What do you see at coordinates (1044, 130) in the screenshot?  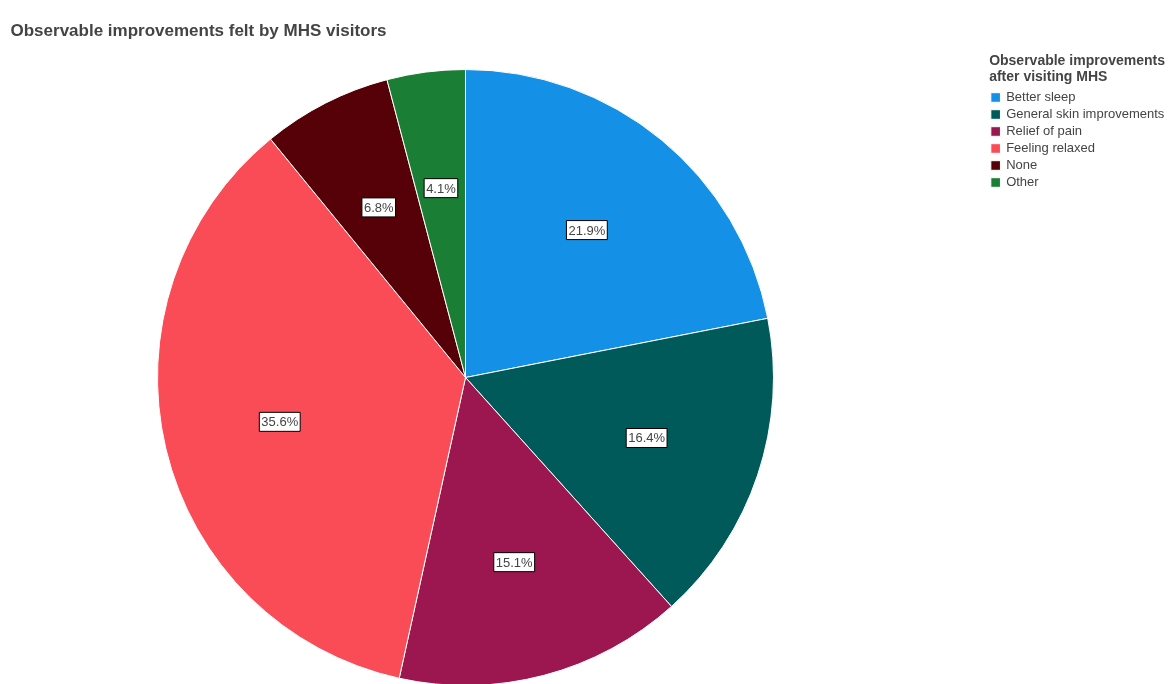 I see `legend-label: Relief of pain` at bounding box center [1044, 130].